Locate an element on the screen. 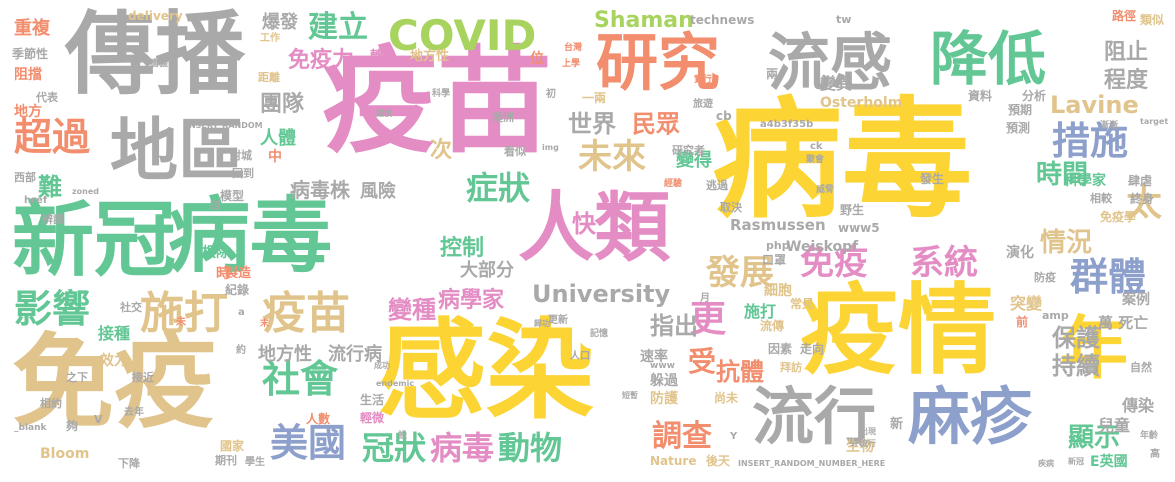  cloud-word: img is located at coordinates (550, 147).